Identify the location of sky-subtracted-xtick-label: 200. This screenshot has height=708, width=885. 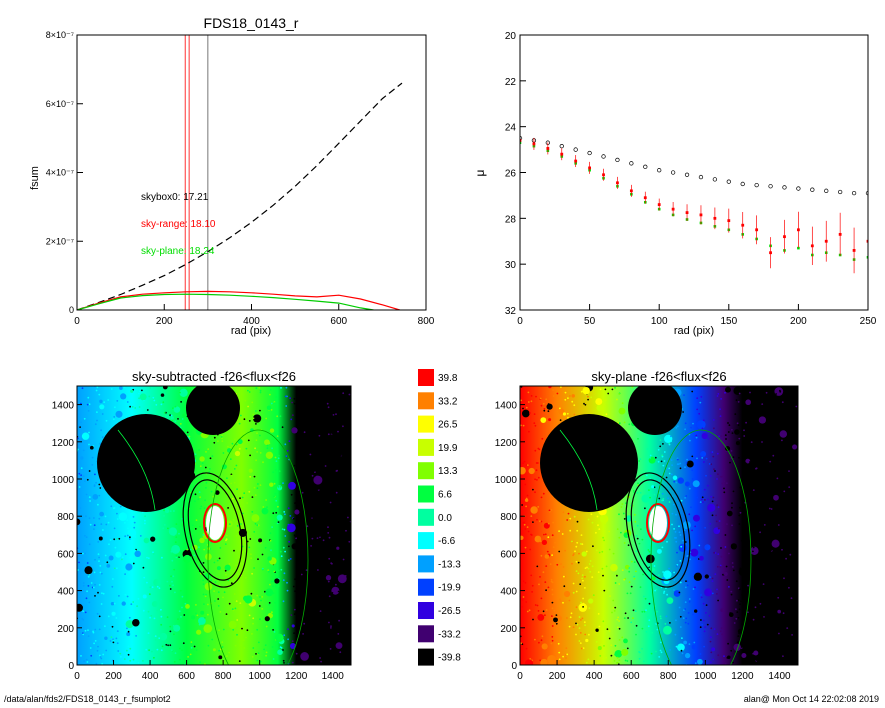
(113, 676).